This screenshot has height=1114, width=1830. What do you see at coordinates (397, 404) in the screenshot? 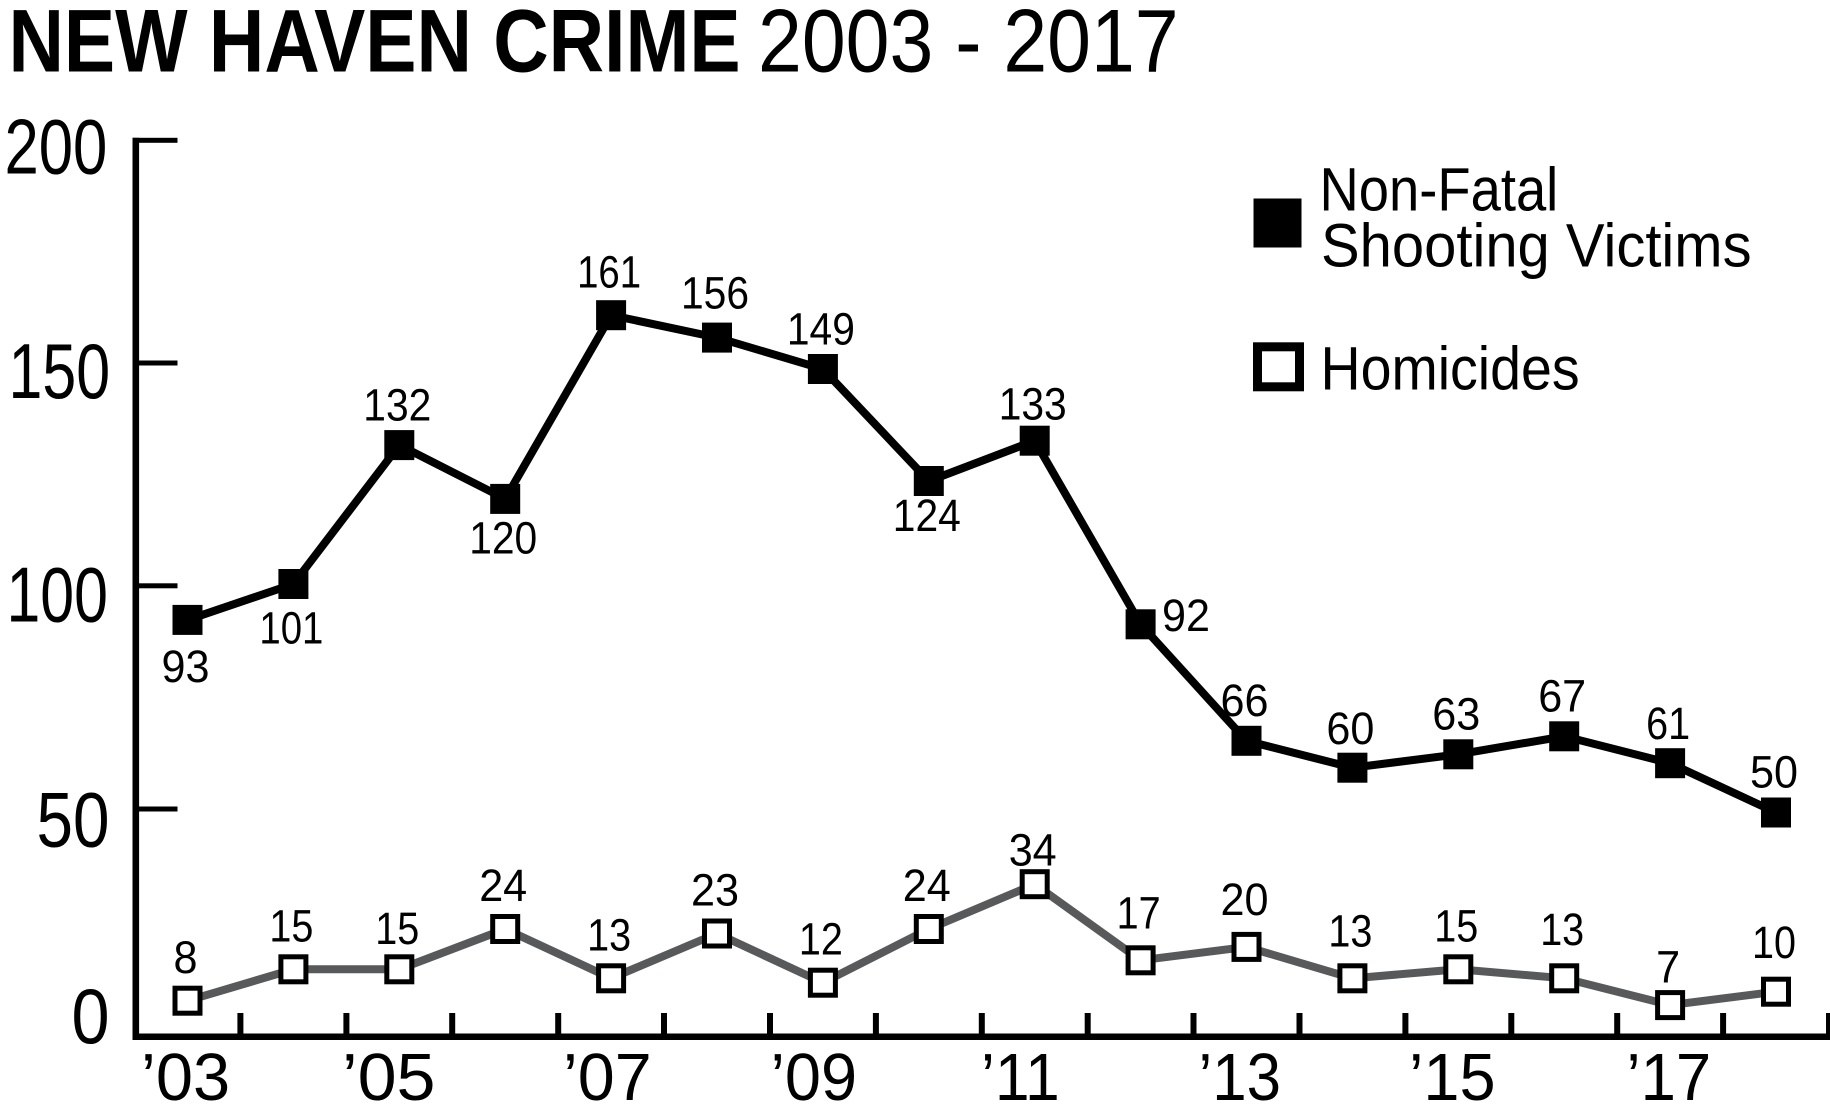
I see `svg-text: 132` at bounding box center [397, 404].